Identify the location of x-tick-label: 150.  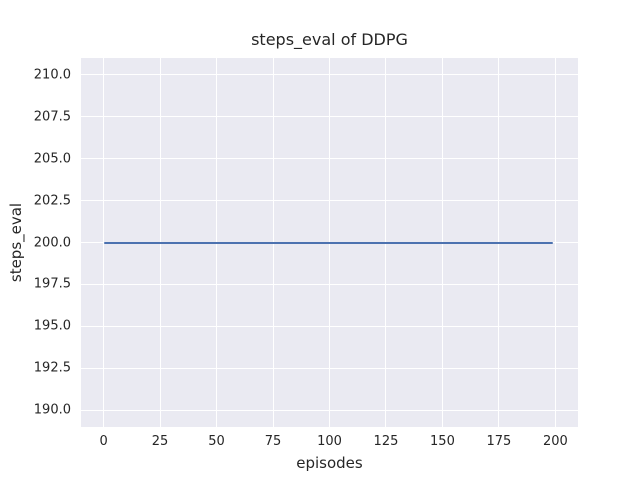
(442, 441).